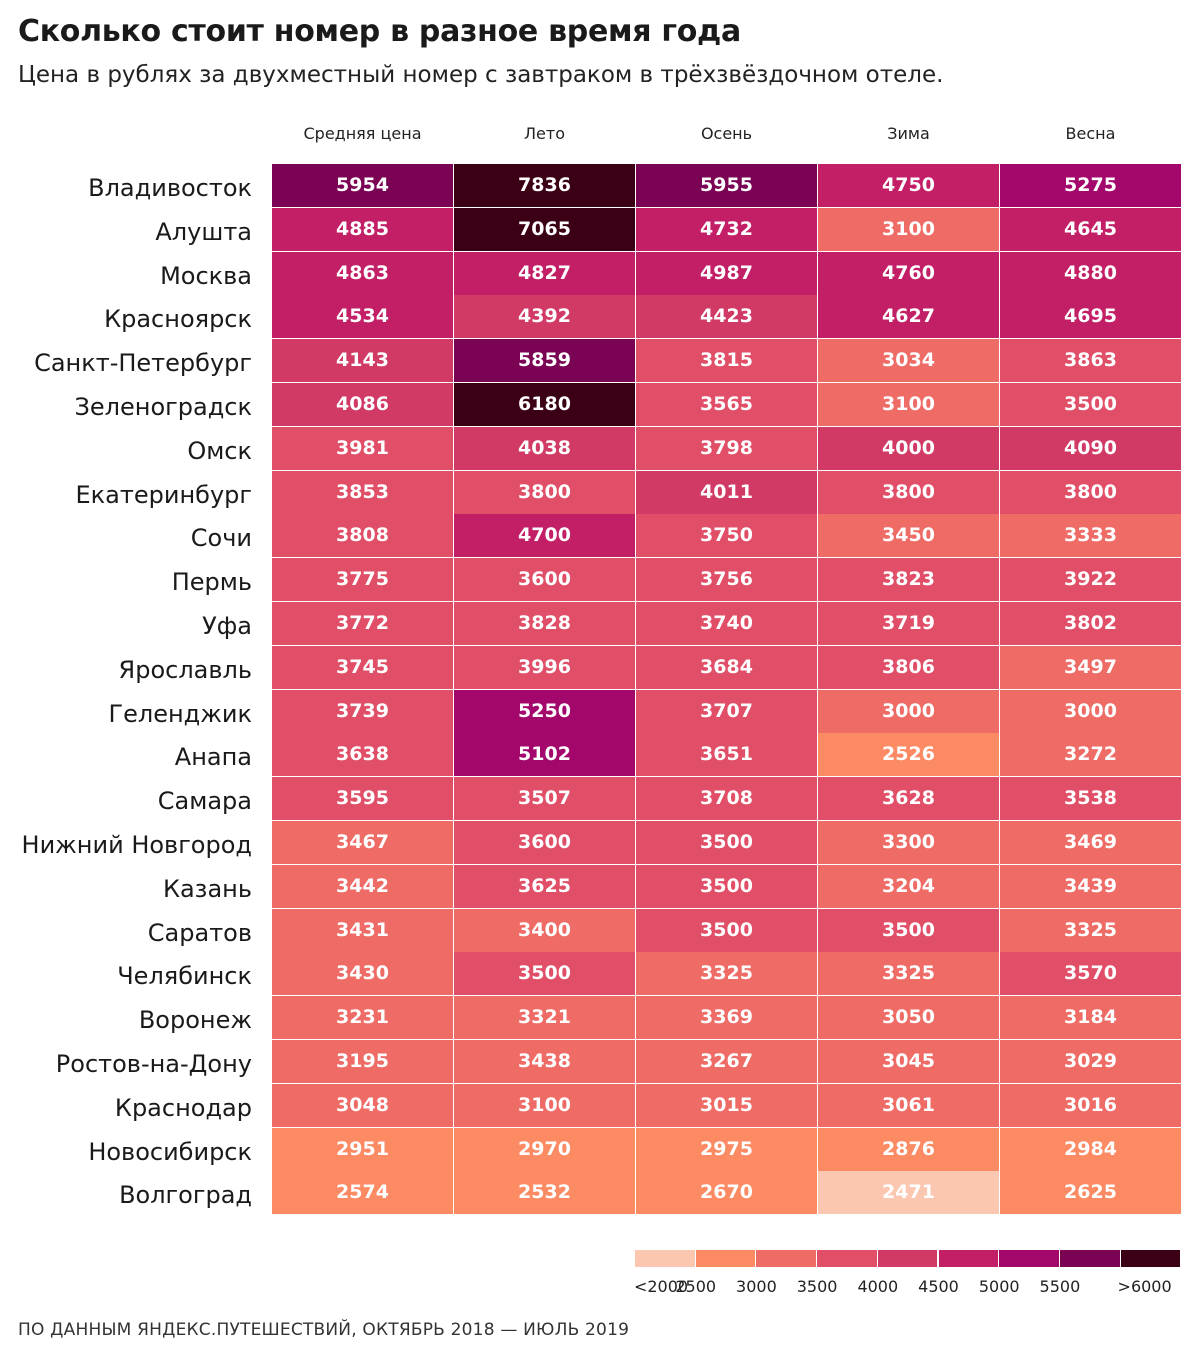 The image size is (1200, 1358). What do you see at coordinates (726, 1061) in the screenshot?
I see `heatmap-cell: 3267` at bounding box center [726, 1061].